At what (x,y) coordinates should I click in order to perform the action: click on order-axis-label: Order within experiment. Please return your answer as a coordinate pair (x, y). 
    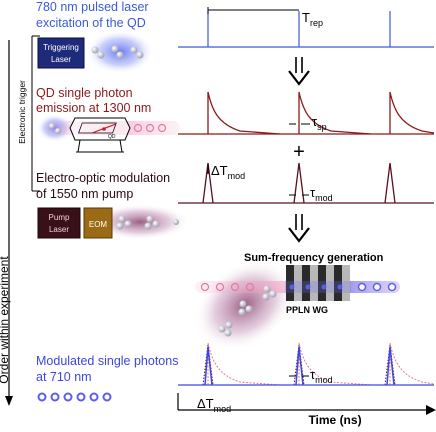
    Looking at the image, I should click on (5, 320).